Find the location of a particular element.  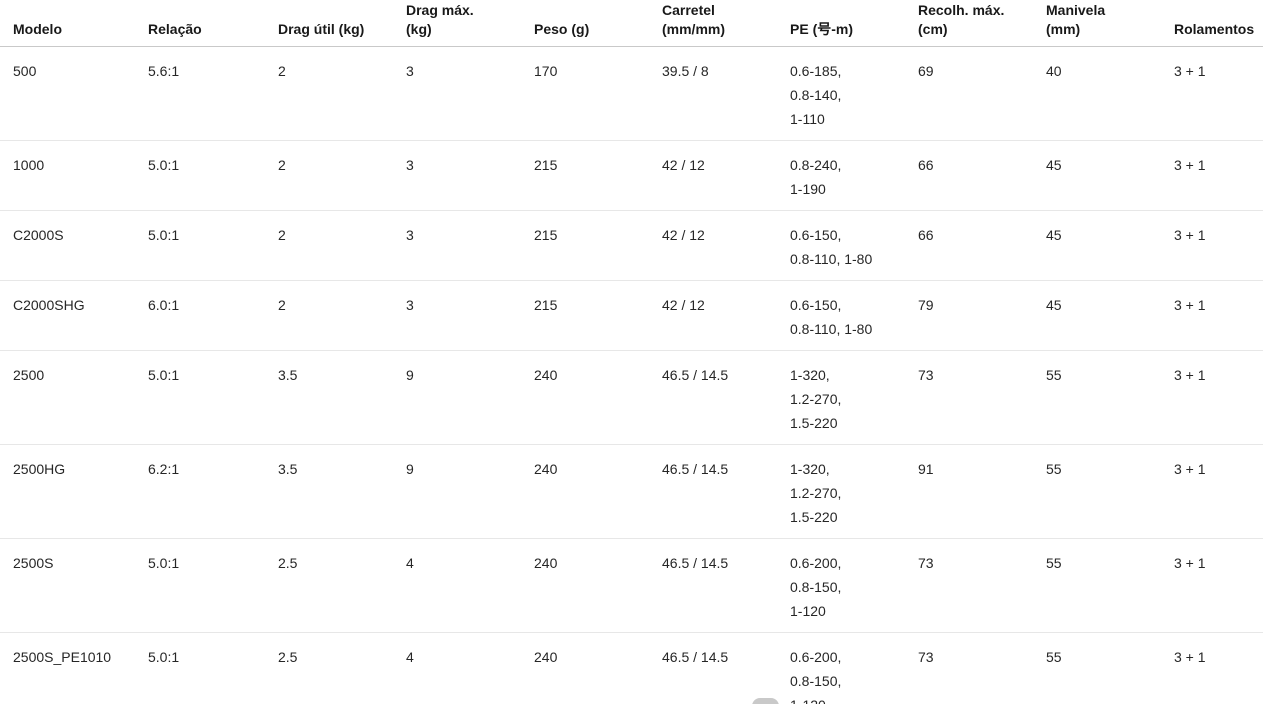

cell-carretel: 39.5 / 8 is located at coordinates (726, 93).